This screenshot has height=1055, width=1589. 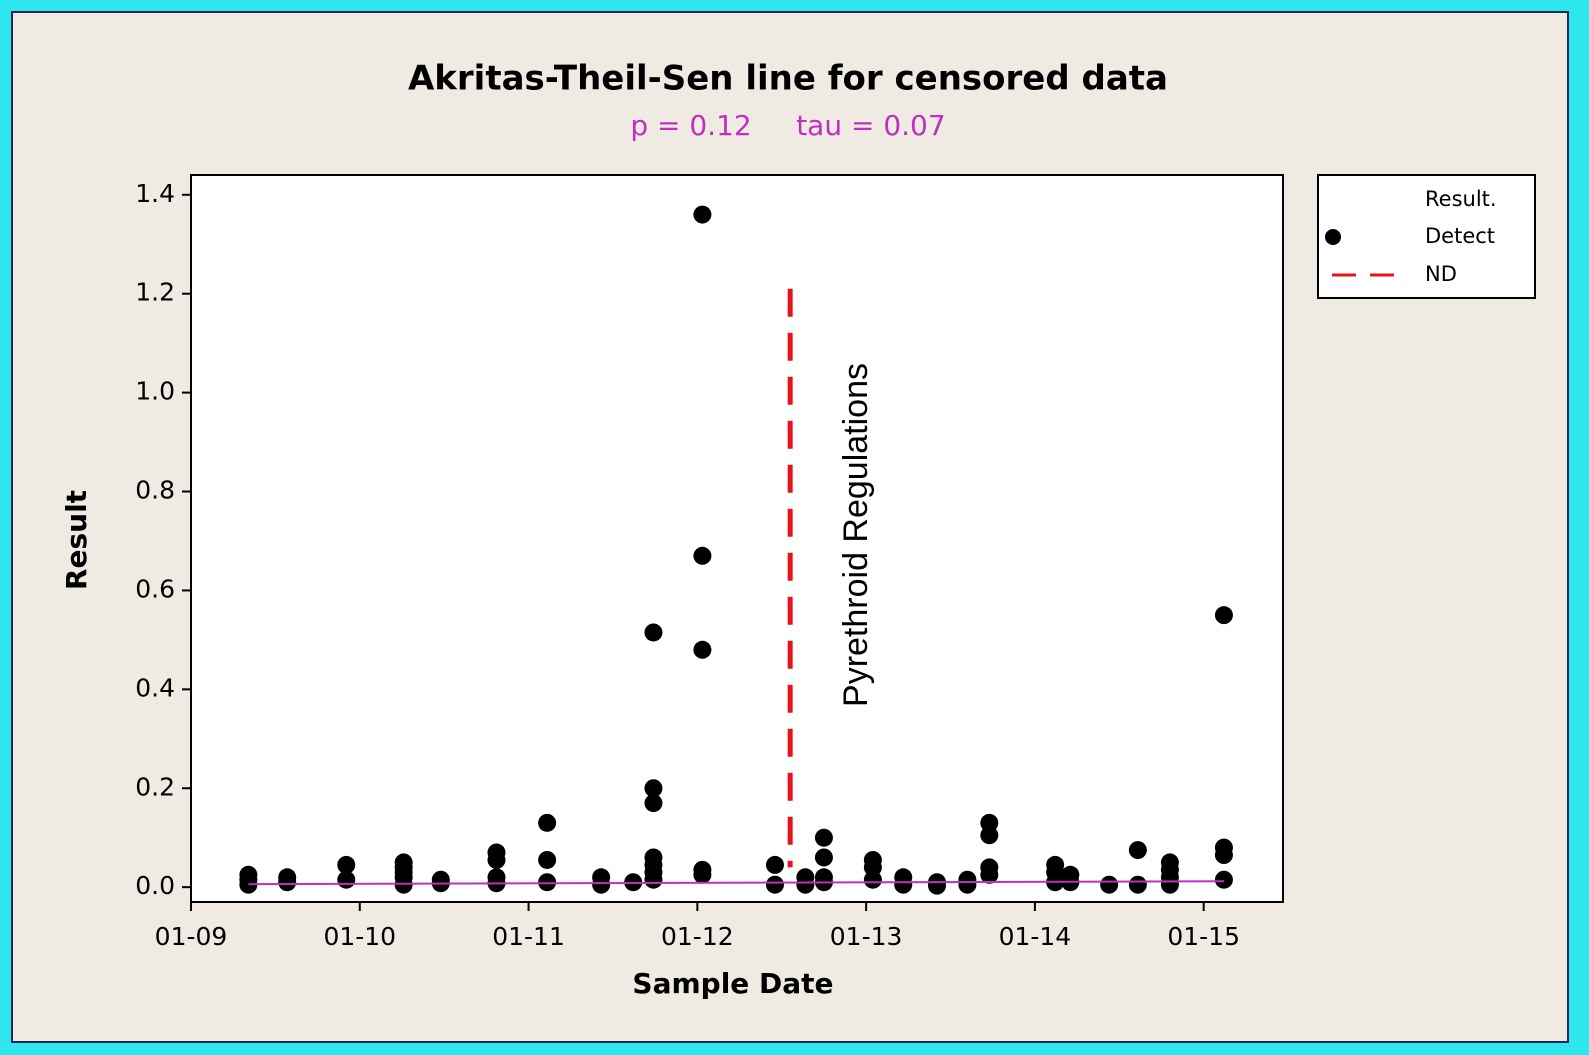 I want to click on legend-label: ND, so click(x=1441, y=274).